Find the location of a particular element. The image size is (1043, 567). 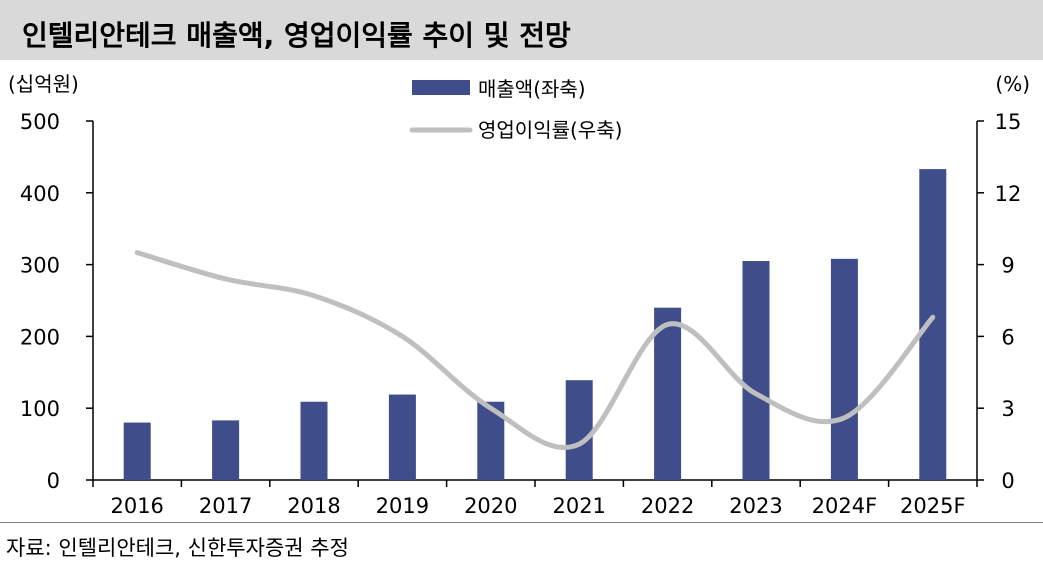

left-tick-label: 0 is located at coordinates (53, 481).